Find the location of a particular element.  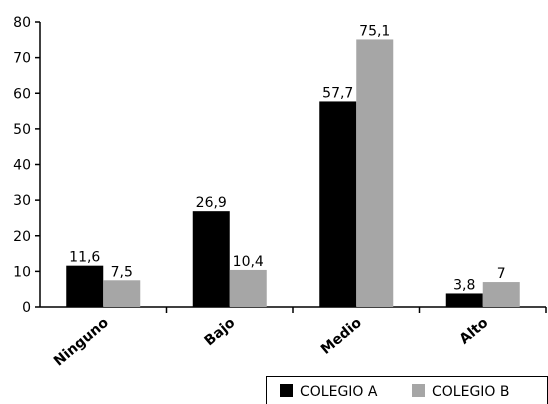

bar-value-label: 26,9 is located at coordinates (211, 203).